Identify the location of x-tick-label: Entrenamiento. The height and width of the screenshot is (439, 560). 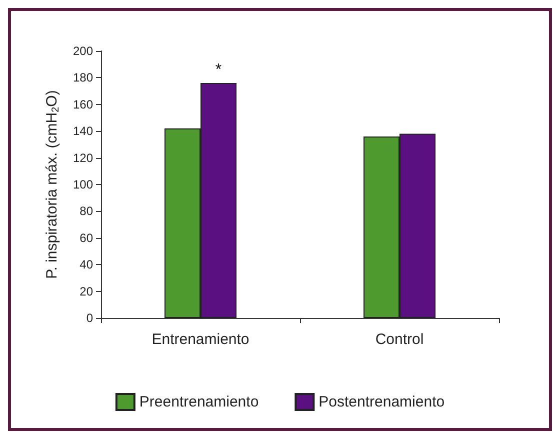
(201, 339).